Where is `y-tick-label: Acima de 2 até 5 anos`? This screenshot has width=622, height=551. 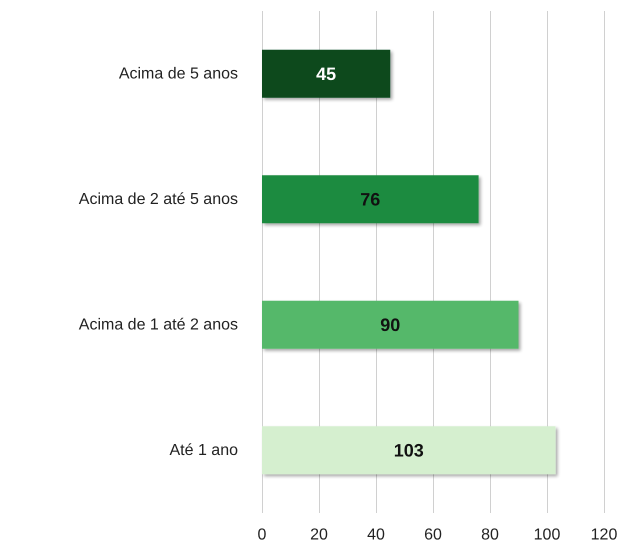
y-tick-label: Acima de 2 até 5 anos is located at coordinates (158, 199).